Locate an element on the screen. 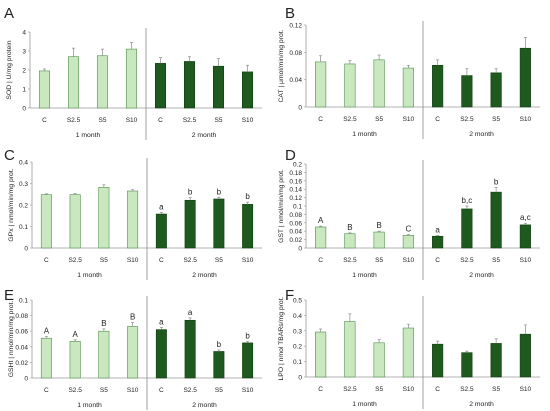  y-axis-title: GSHt | nmol/min/mg prot. is located at coordinates (11, 339).